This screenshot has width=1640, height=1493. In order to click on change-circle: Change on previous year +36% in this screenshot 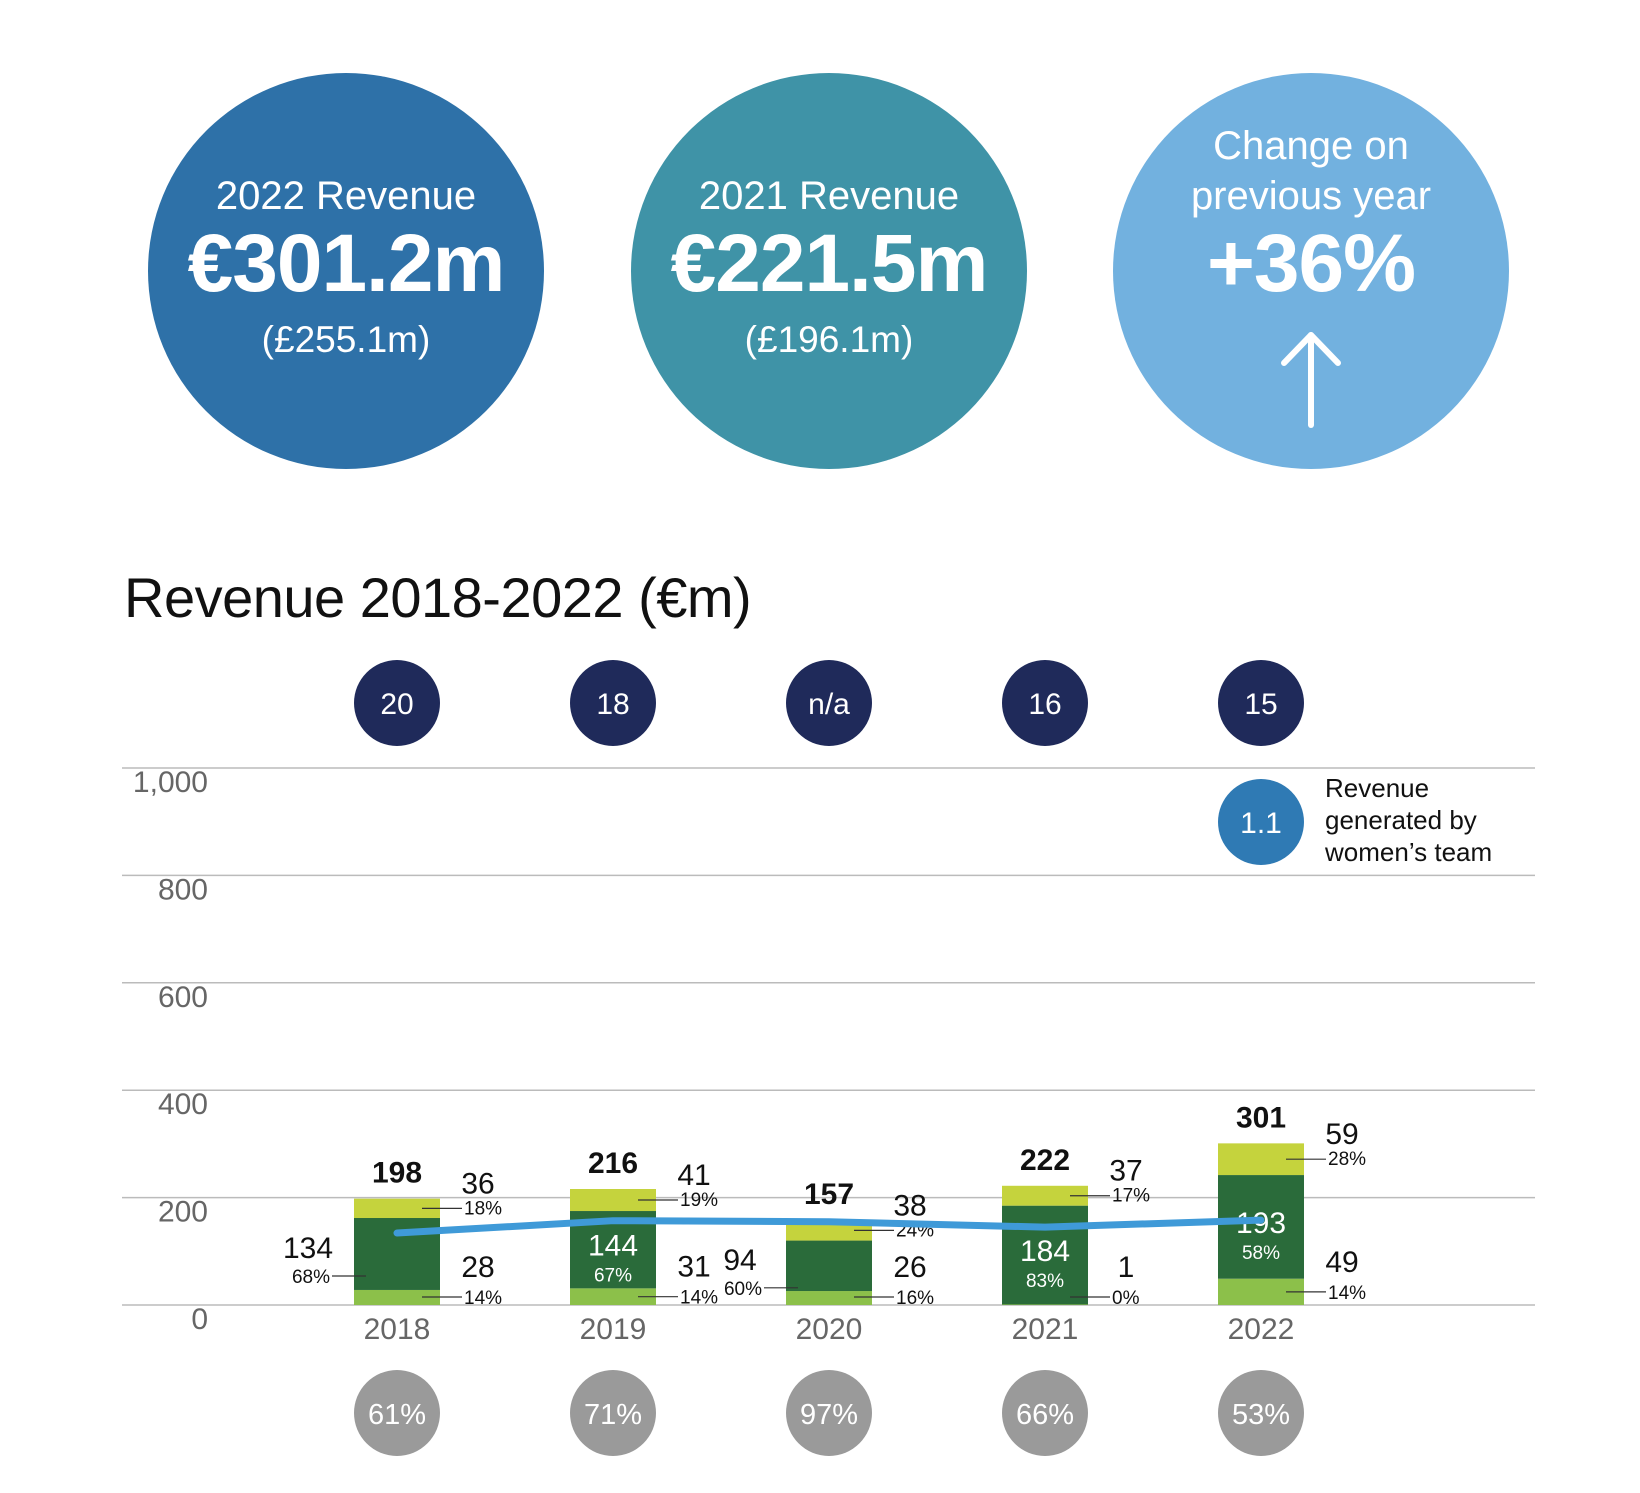, I will do `click(1311, 271)`.